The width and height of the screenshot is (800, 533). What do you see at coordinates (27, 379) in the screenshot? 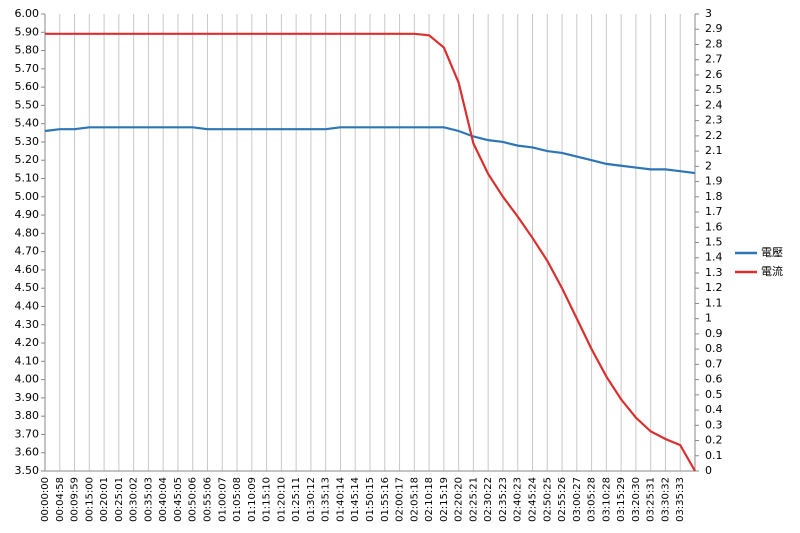
I see `y-tick-label: 4.00` at bounding box center [27, 379].